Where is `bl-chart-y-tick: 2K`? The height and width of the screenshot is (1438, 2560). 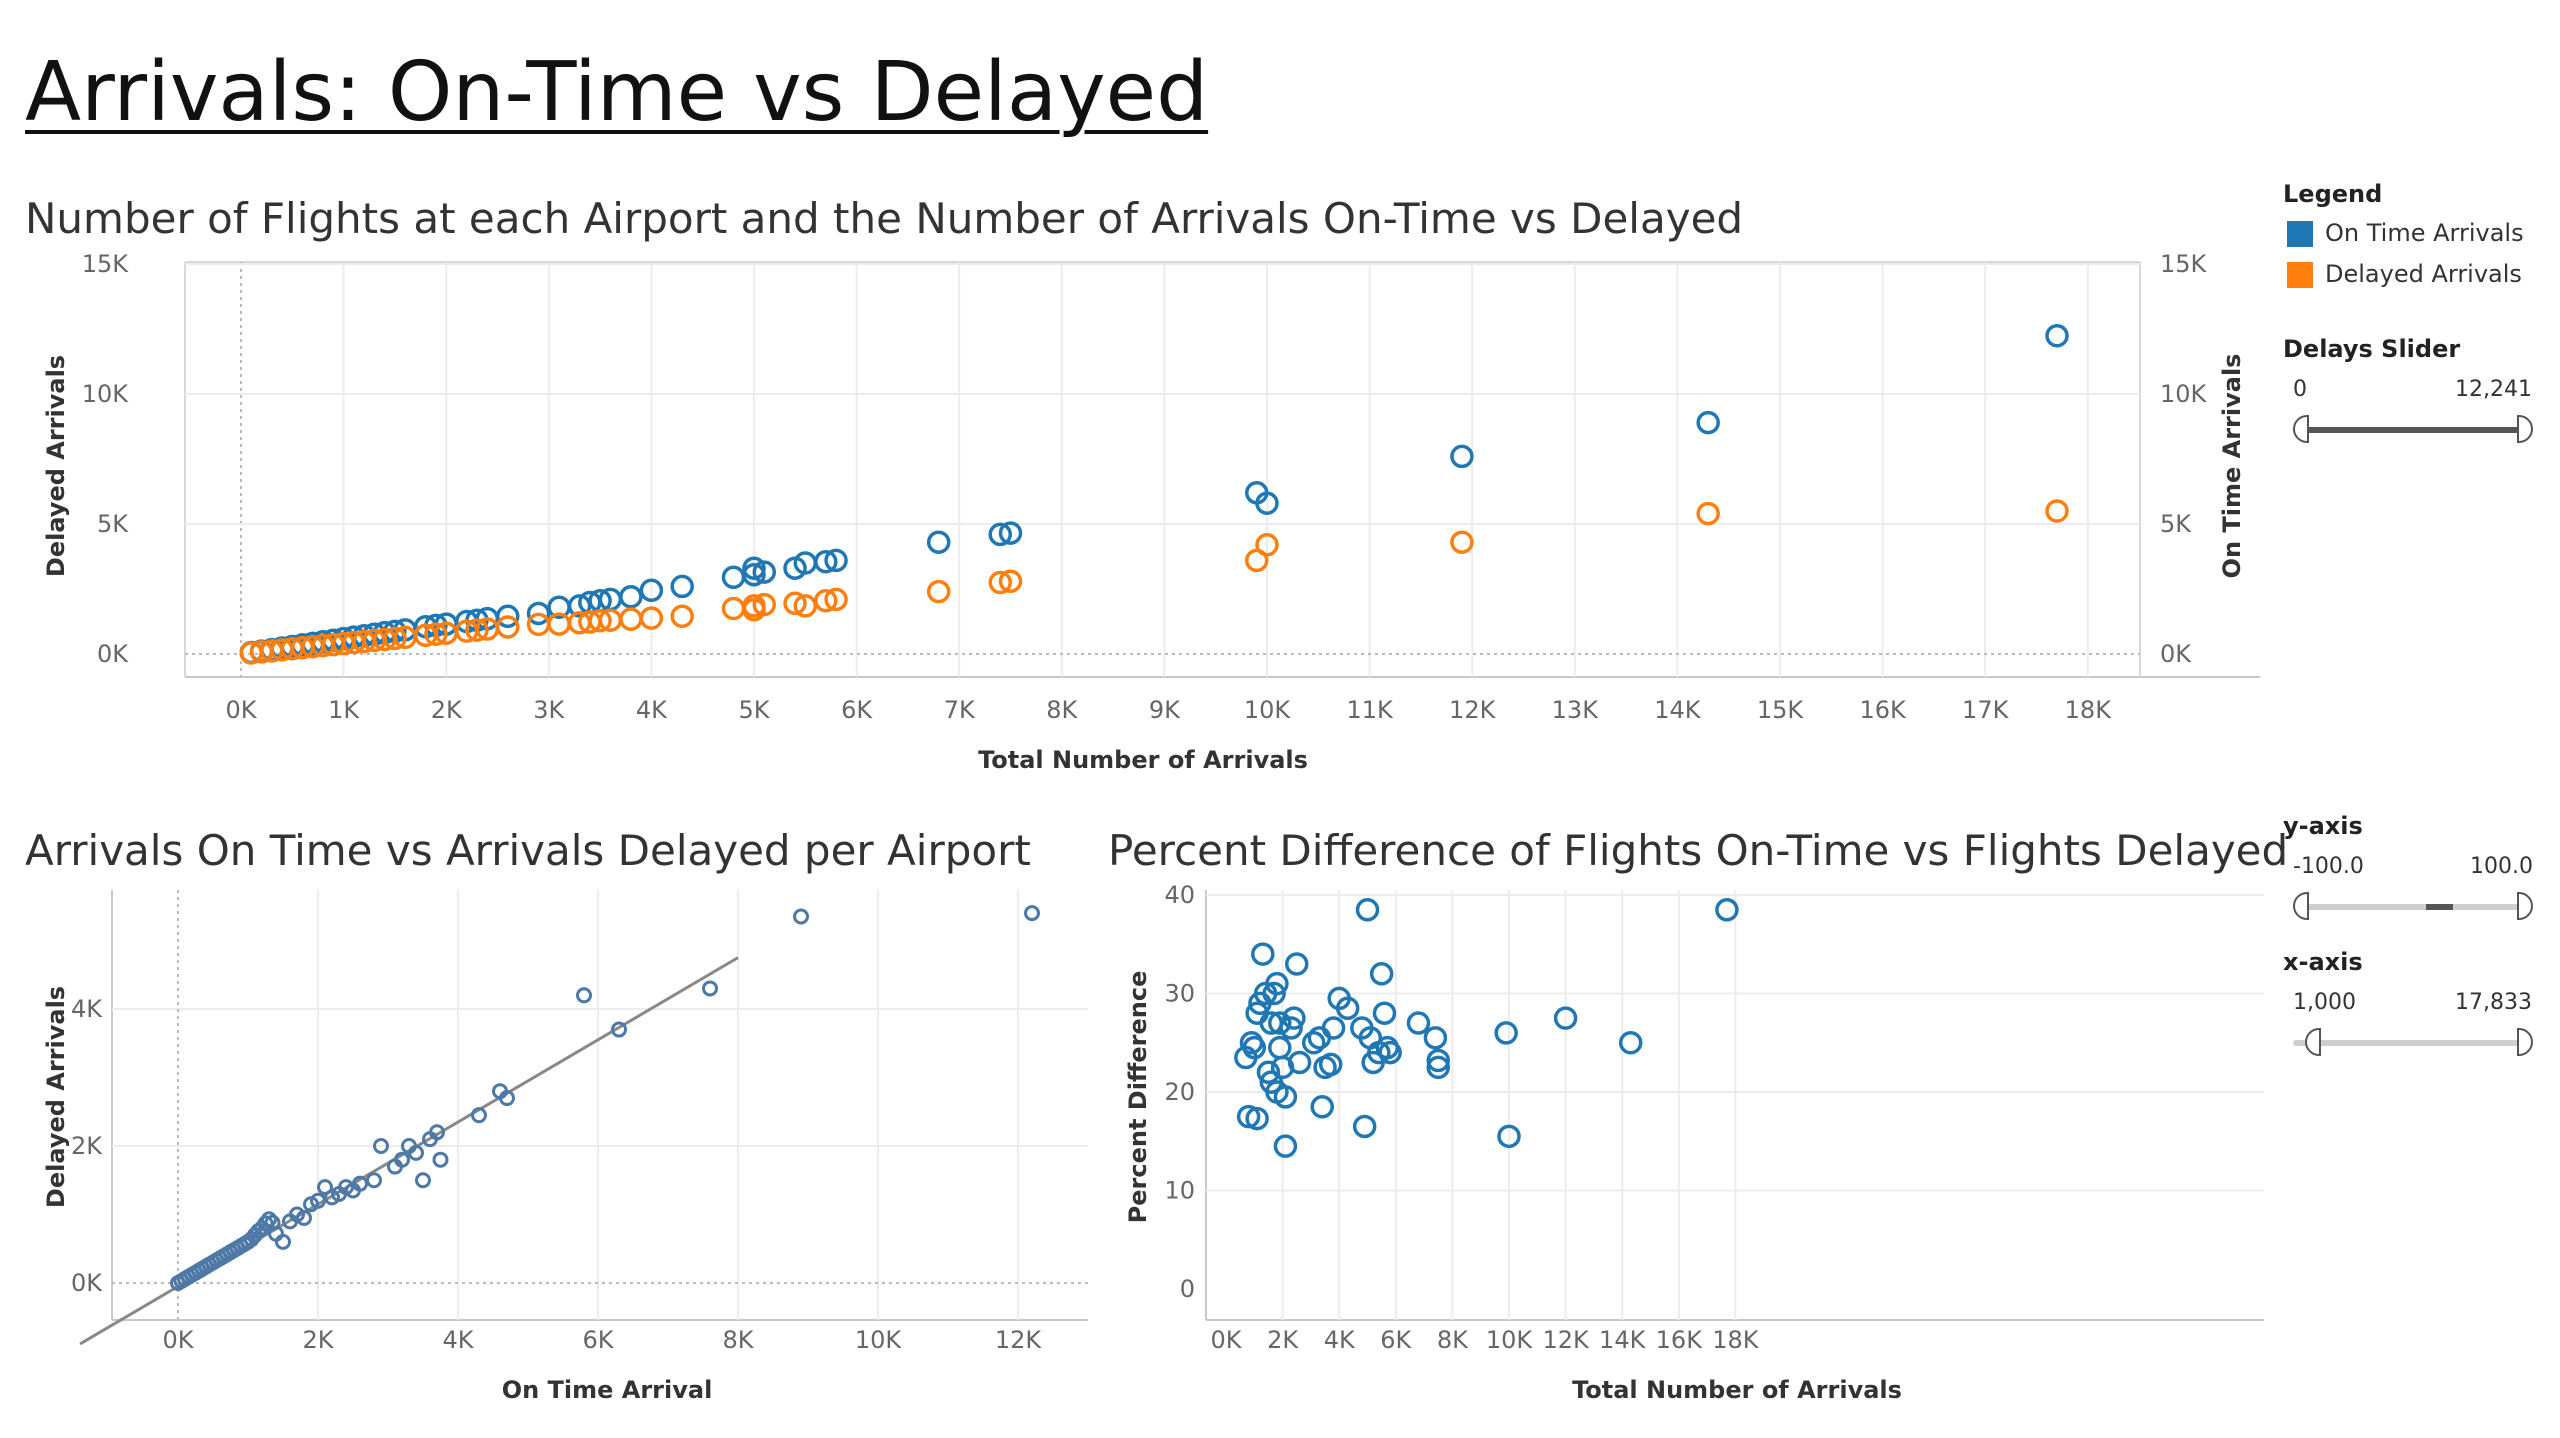
bl-chart-y-tick: 2K is located at coordinates (87, 1146).